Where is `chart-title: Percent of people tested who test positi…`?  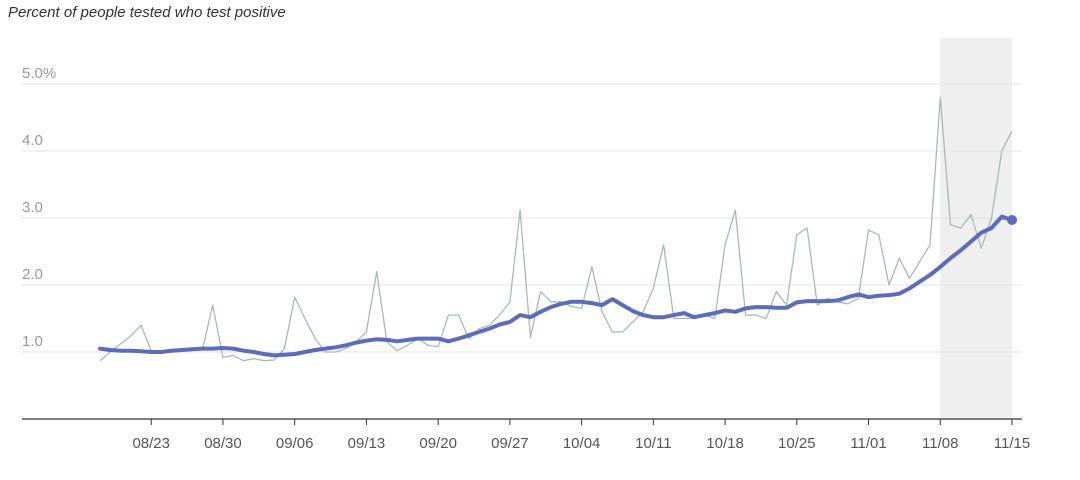
chart-title: Percent of people tested who test positi… is located at coordinates (147, 12).